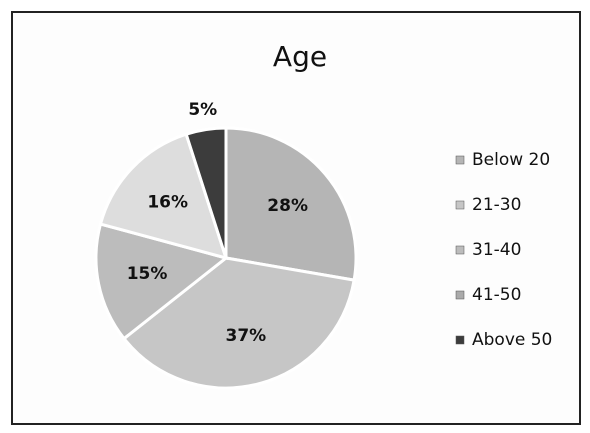  What do you see at coordinates (496, 250) in the screenshot?
I see `legend-label: 31-40` at bounding box center [496, 250].